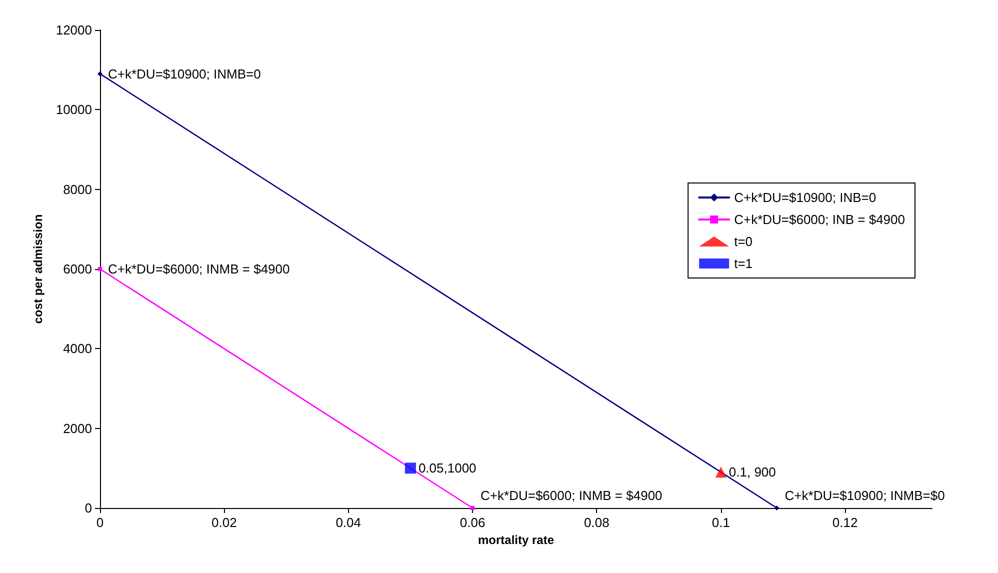 The height and width of the screenshot is (573, 998). I want to click on y-tick-label: 4000, so click(77, 348).